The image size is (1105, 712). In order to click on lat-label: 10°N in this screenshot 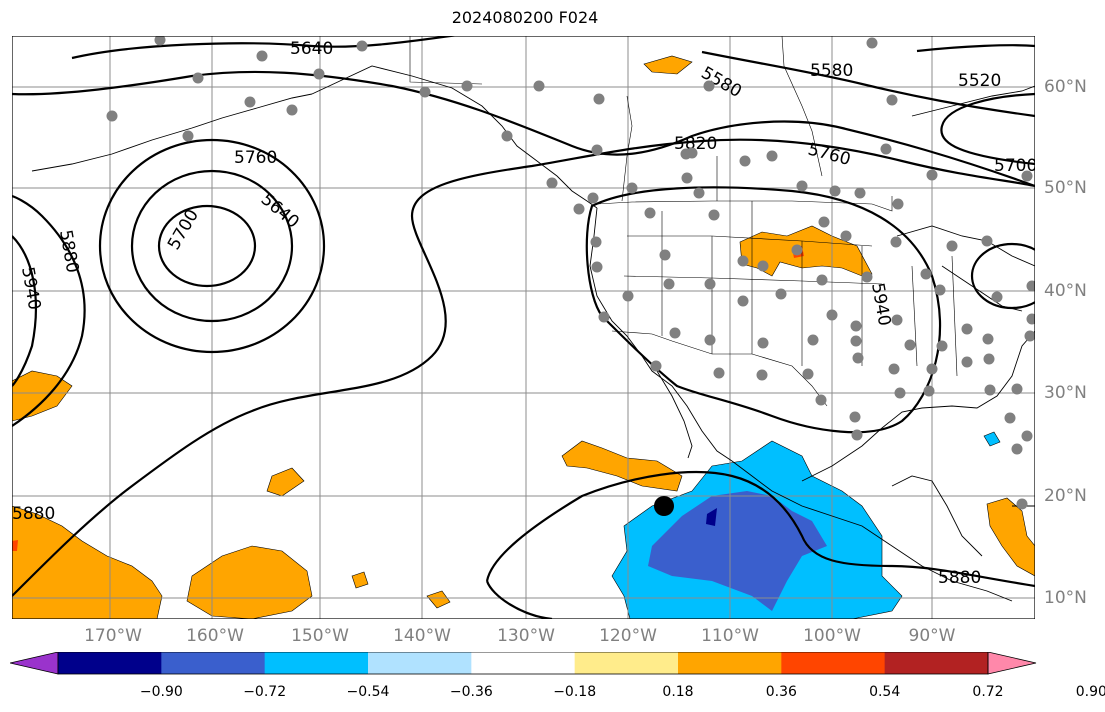, I will do `click(1065, 598)`.